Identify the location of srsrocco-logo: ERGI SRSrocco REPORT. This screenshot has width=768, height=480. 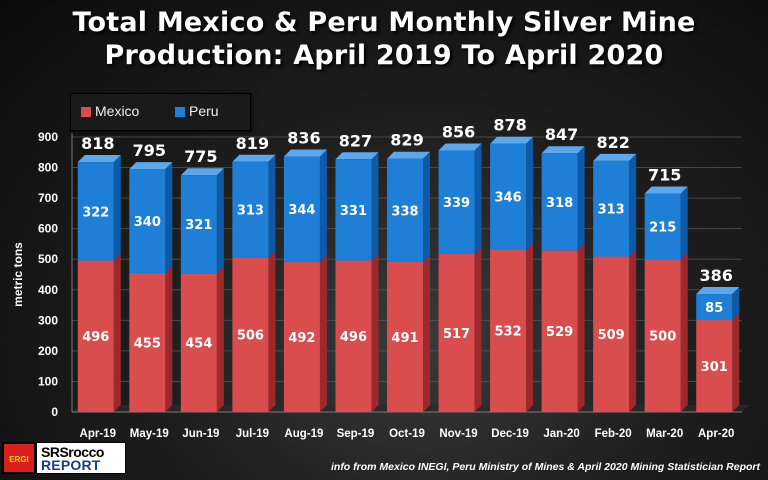
(65, 459).